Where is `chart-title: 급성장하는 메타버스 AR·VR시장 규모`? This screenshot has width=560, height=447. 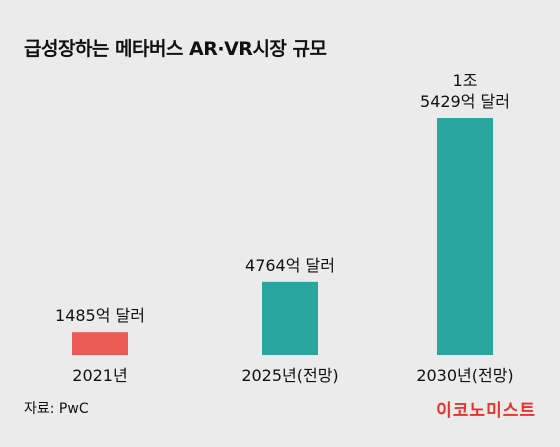
chart-title: 급성장하는 메타버스 AR·VR시장 규모 is located at coordinates (175, 49).